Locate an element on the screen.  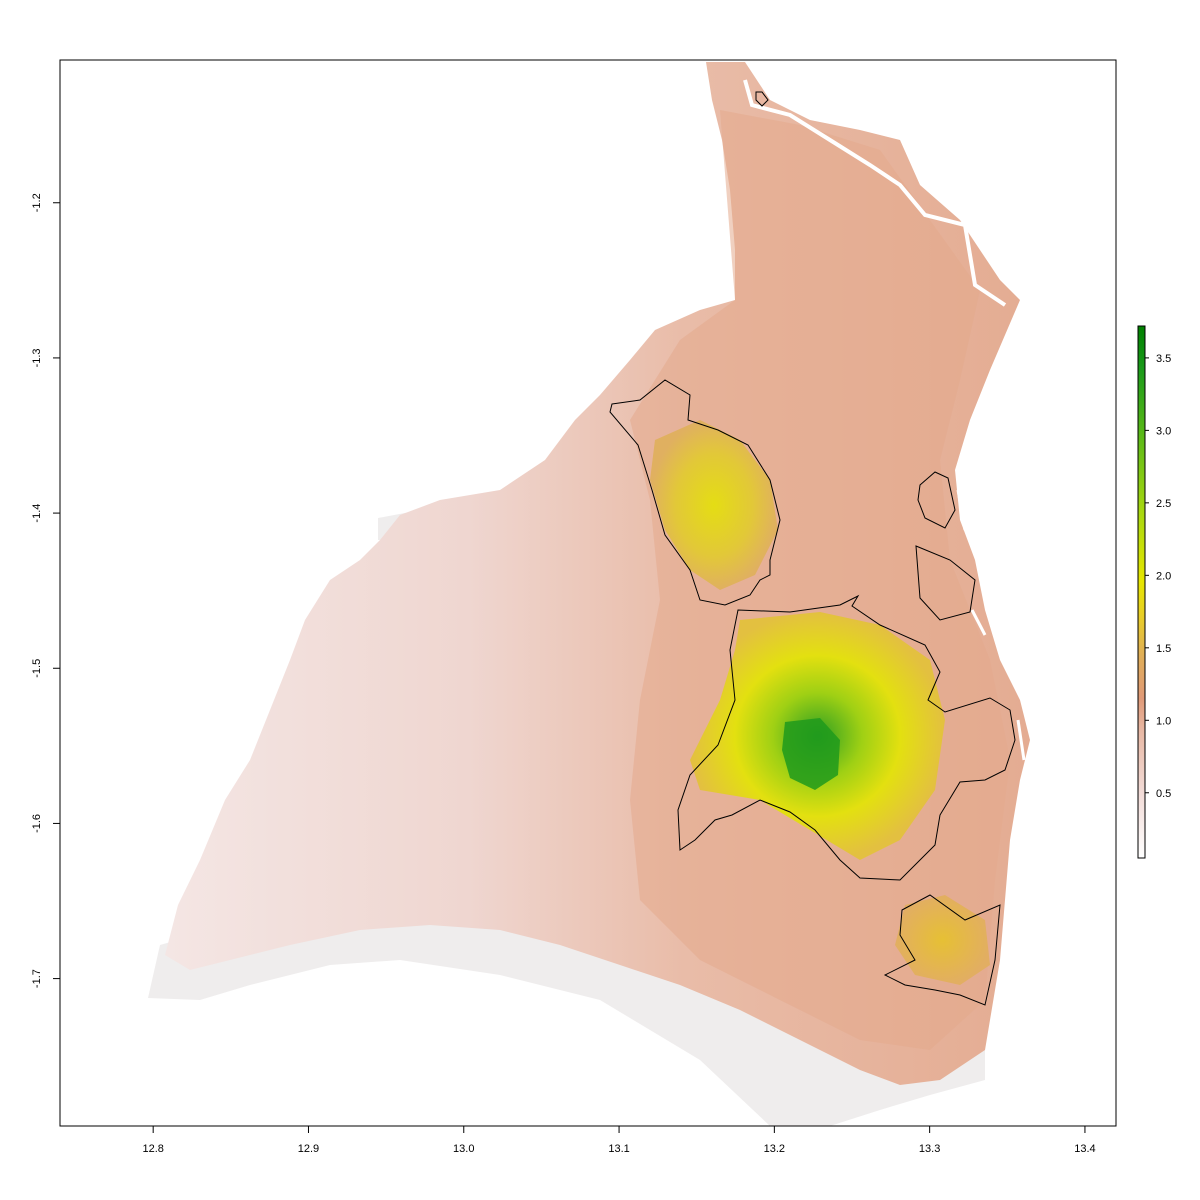
legend-tick-label: 3.0 is located at coordinates (1163, 431).